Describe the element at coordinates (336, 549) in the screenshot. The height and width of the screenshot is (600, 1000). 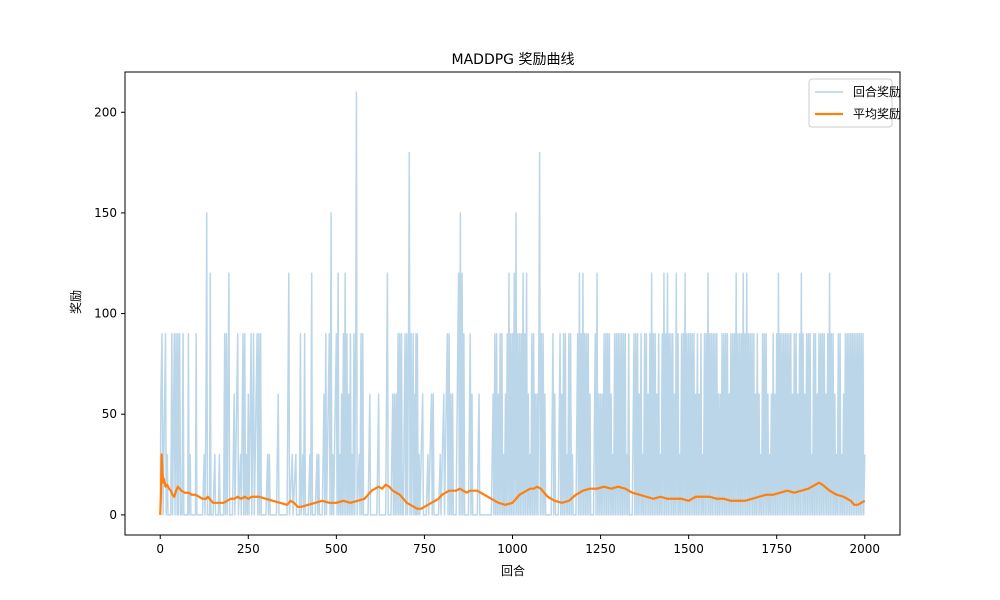
I see `x-tick-label: 500` at that location.